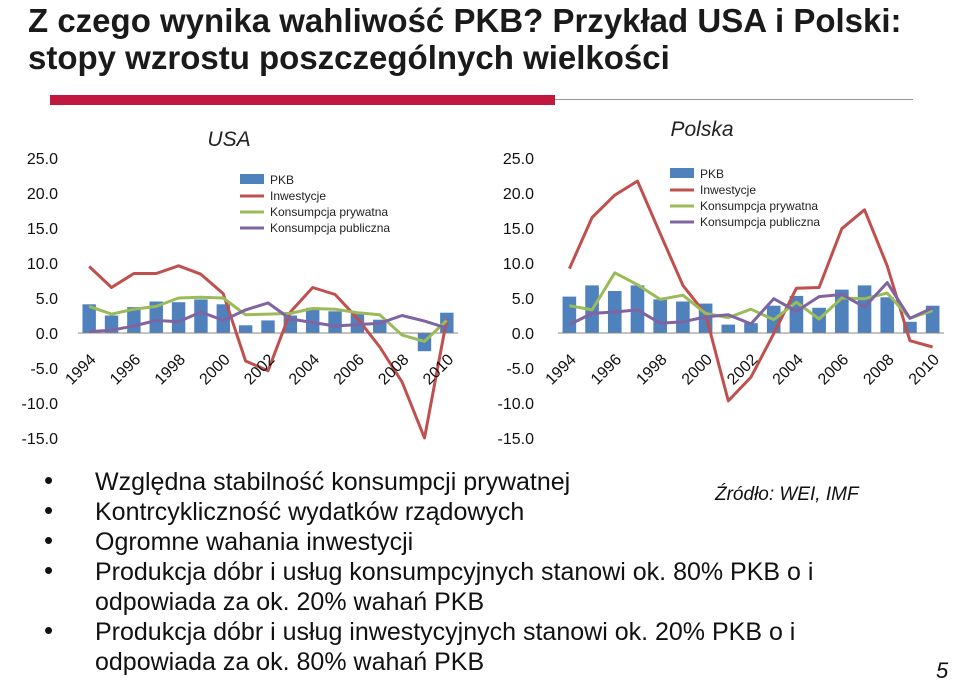 The image size is (959, 686). Describe the element at coordinates (480, 481) in the screenshot. I see `bullet-item: Względna stabilność konsumpcji prywatnej` at that location.